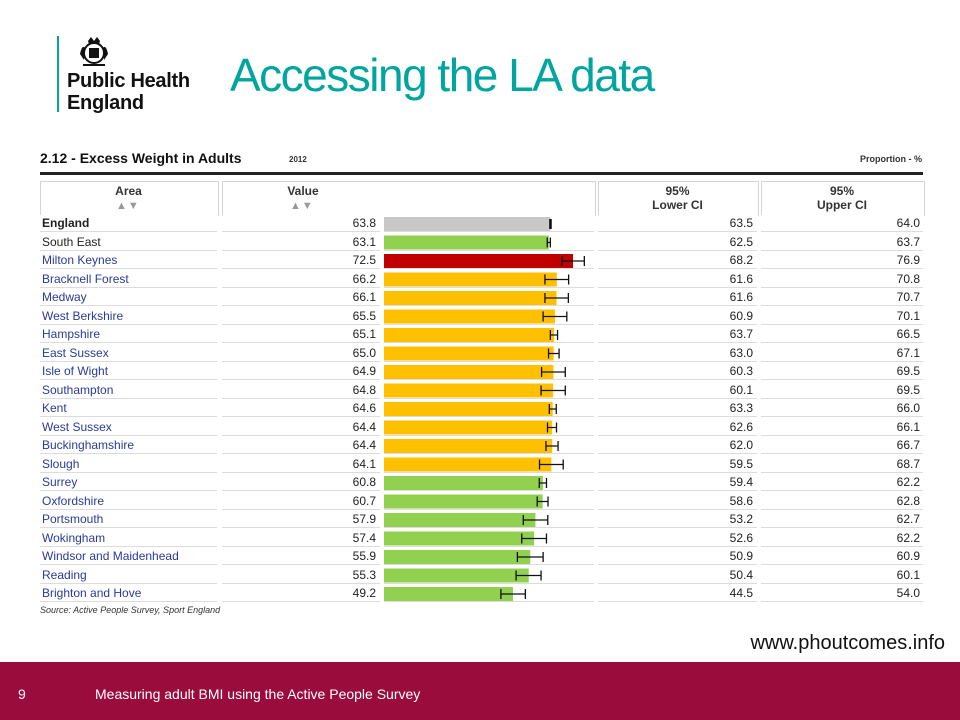 The width and height of the screenshot is (960, 720). I want to click on header-upper-box, so click(843, 198).